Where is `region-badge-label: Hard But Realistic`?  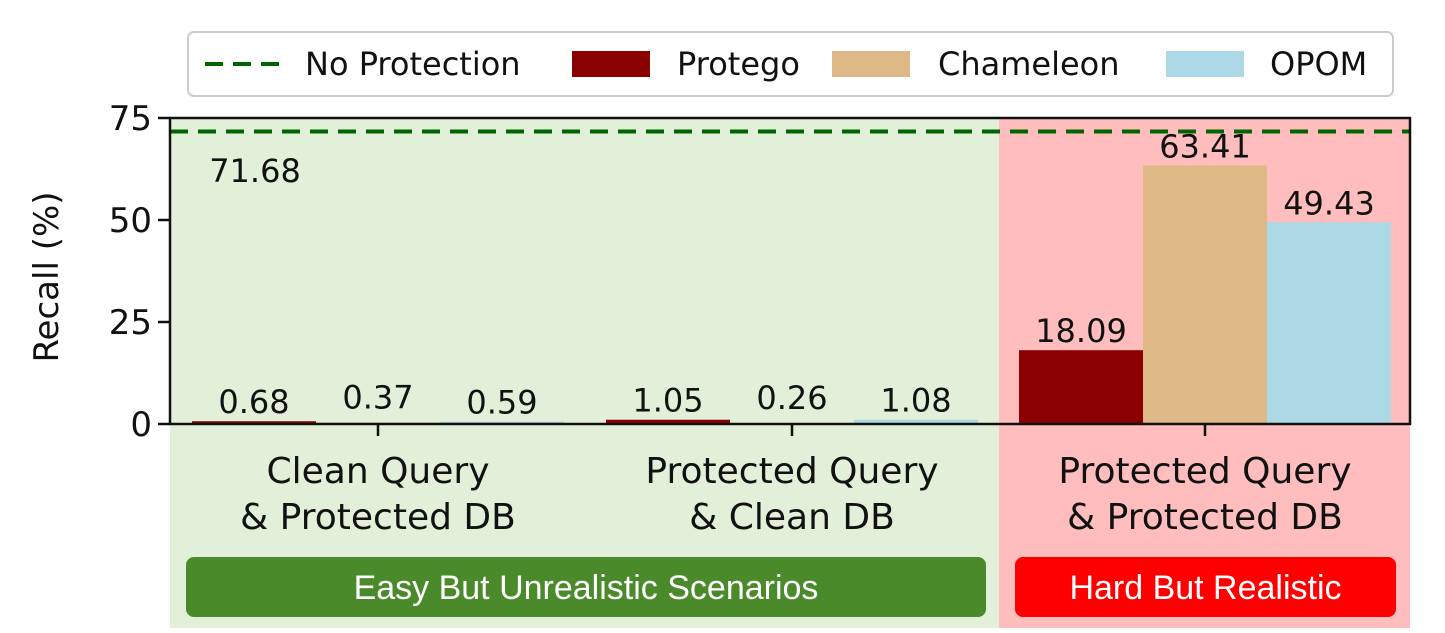 region-badge-label: Hard But Realistic is located at coordinates (1205, 588).